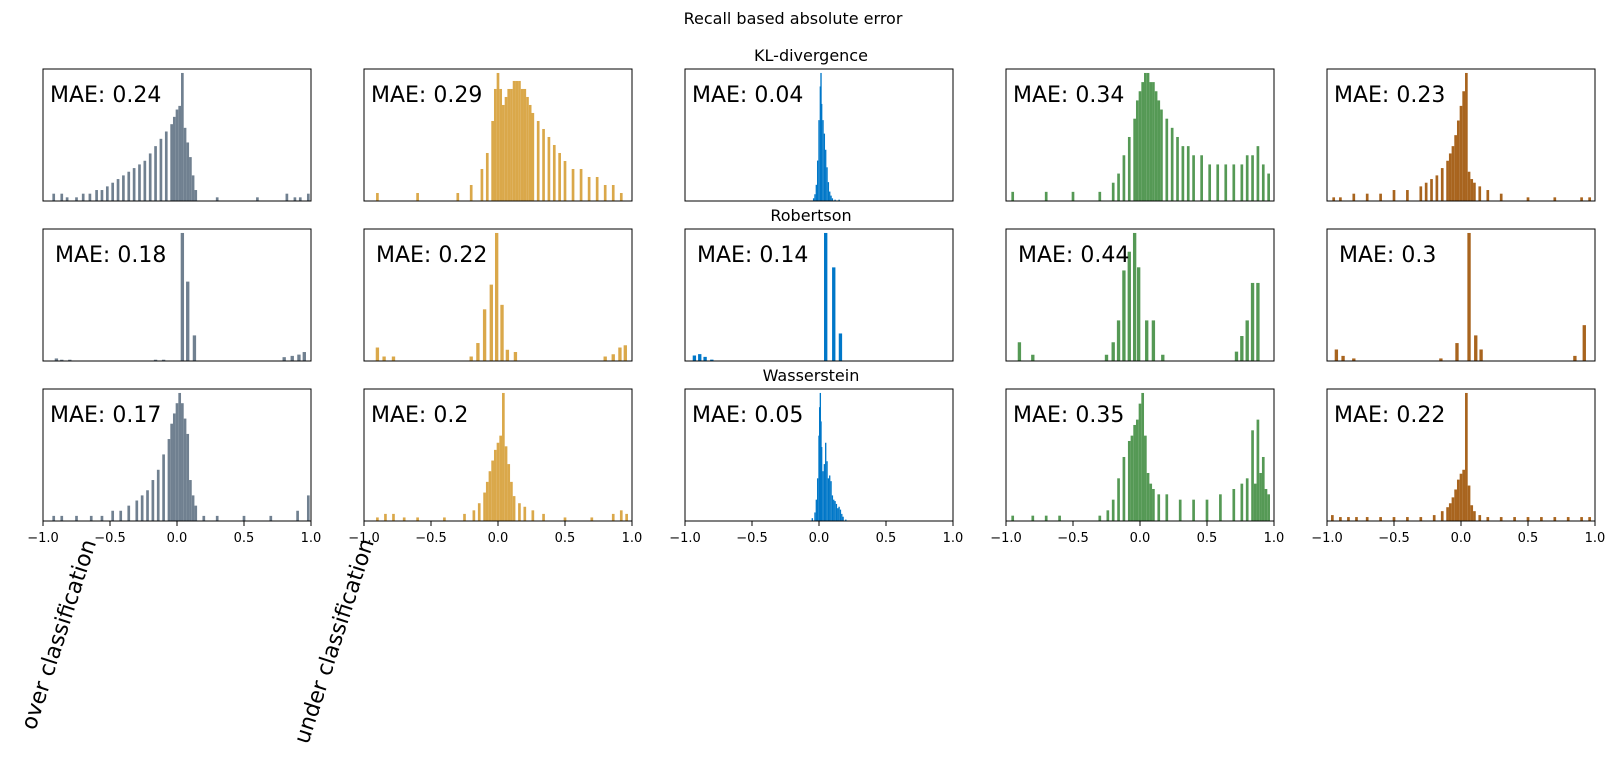 The width and height of the screenshot is (1614, 757). I want to click on mae-label: MAE: 0.04, so click(747, 95).